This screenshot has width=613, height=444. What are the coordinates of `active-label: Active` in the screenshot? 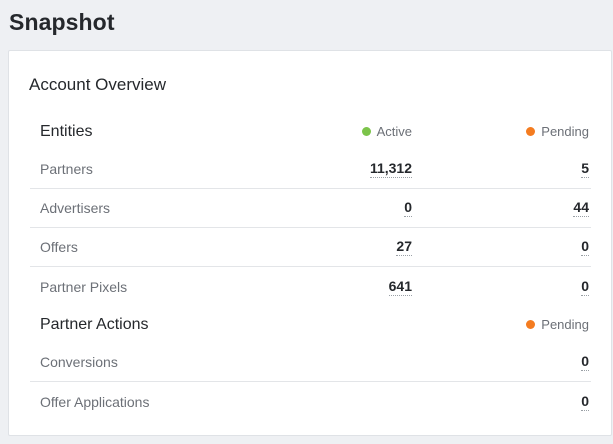 It's located at (394, 131).